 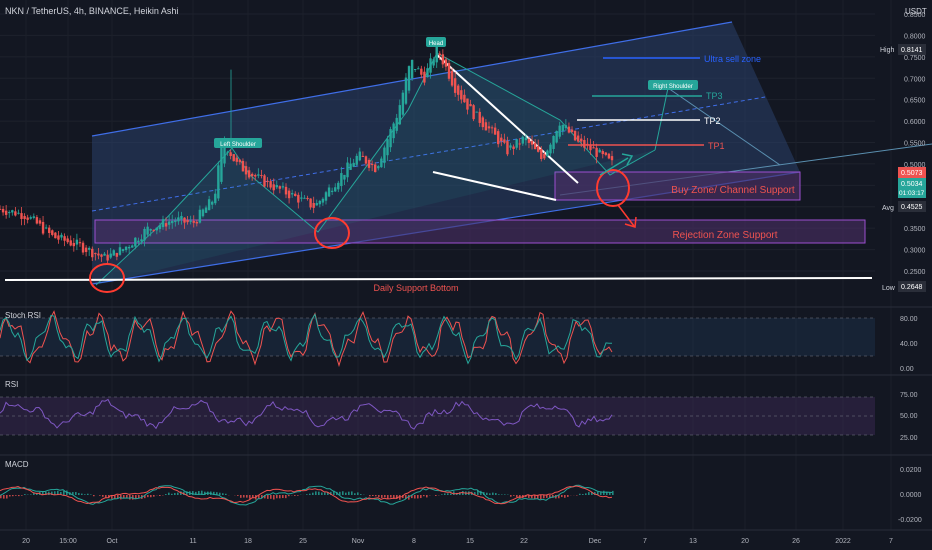 I want to click on time-tick: 11, so click(x=192, y=541).